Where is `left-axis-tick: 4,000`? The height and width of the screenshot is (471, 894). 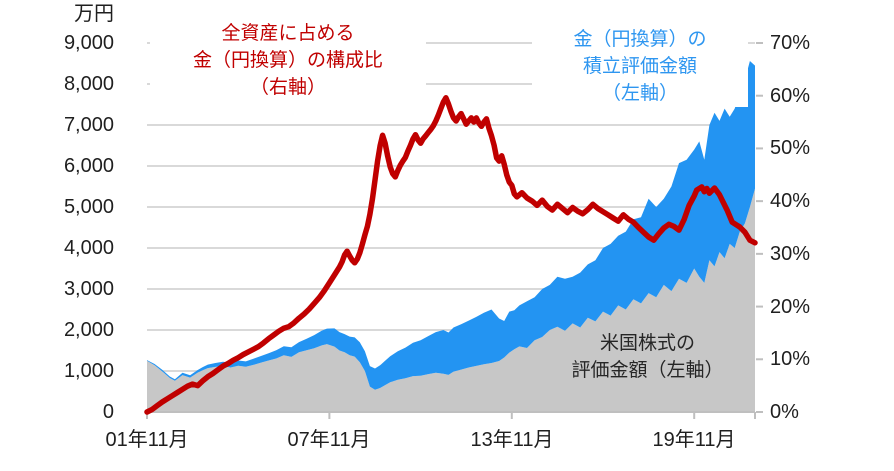 left-axis-tick: 4,000 is located at coordinates (88, 248).